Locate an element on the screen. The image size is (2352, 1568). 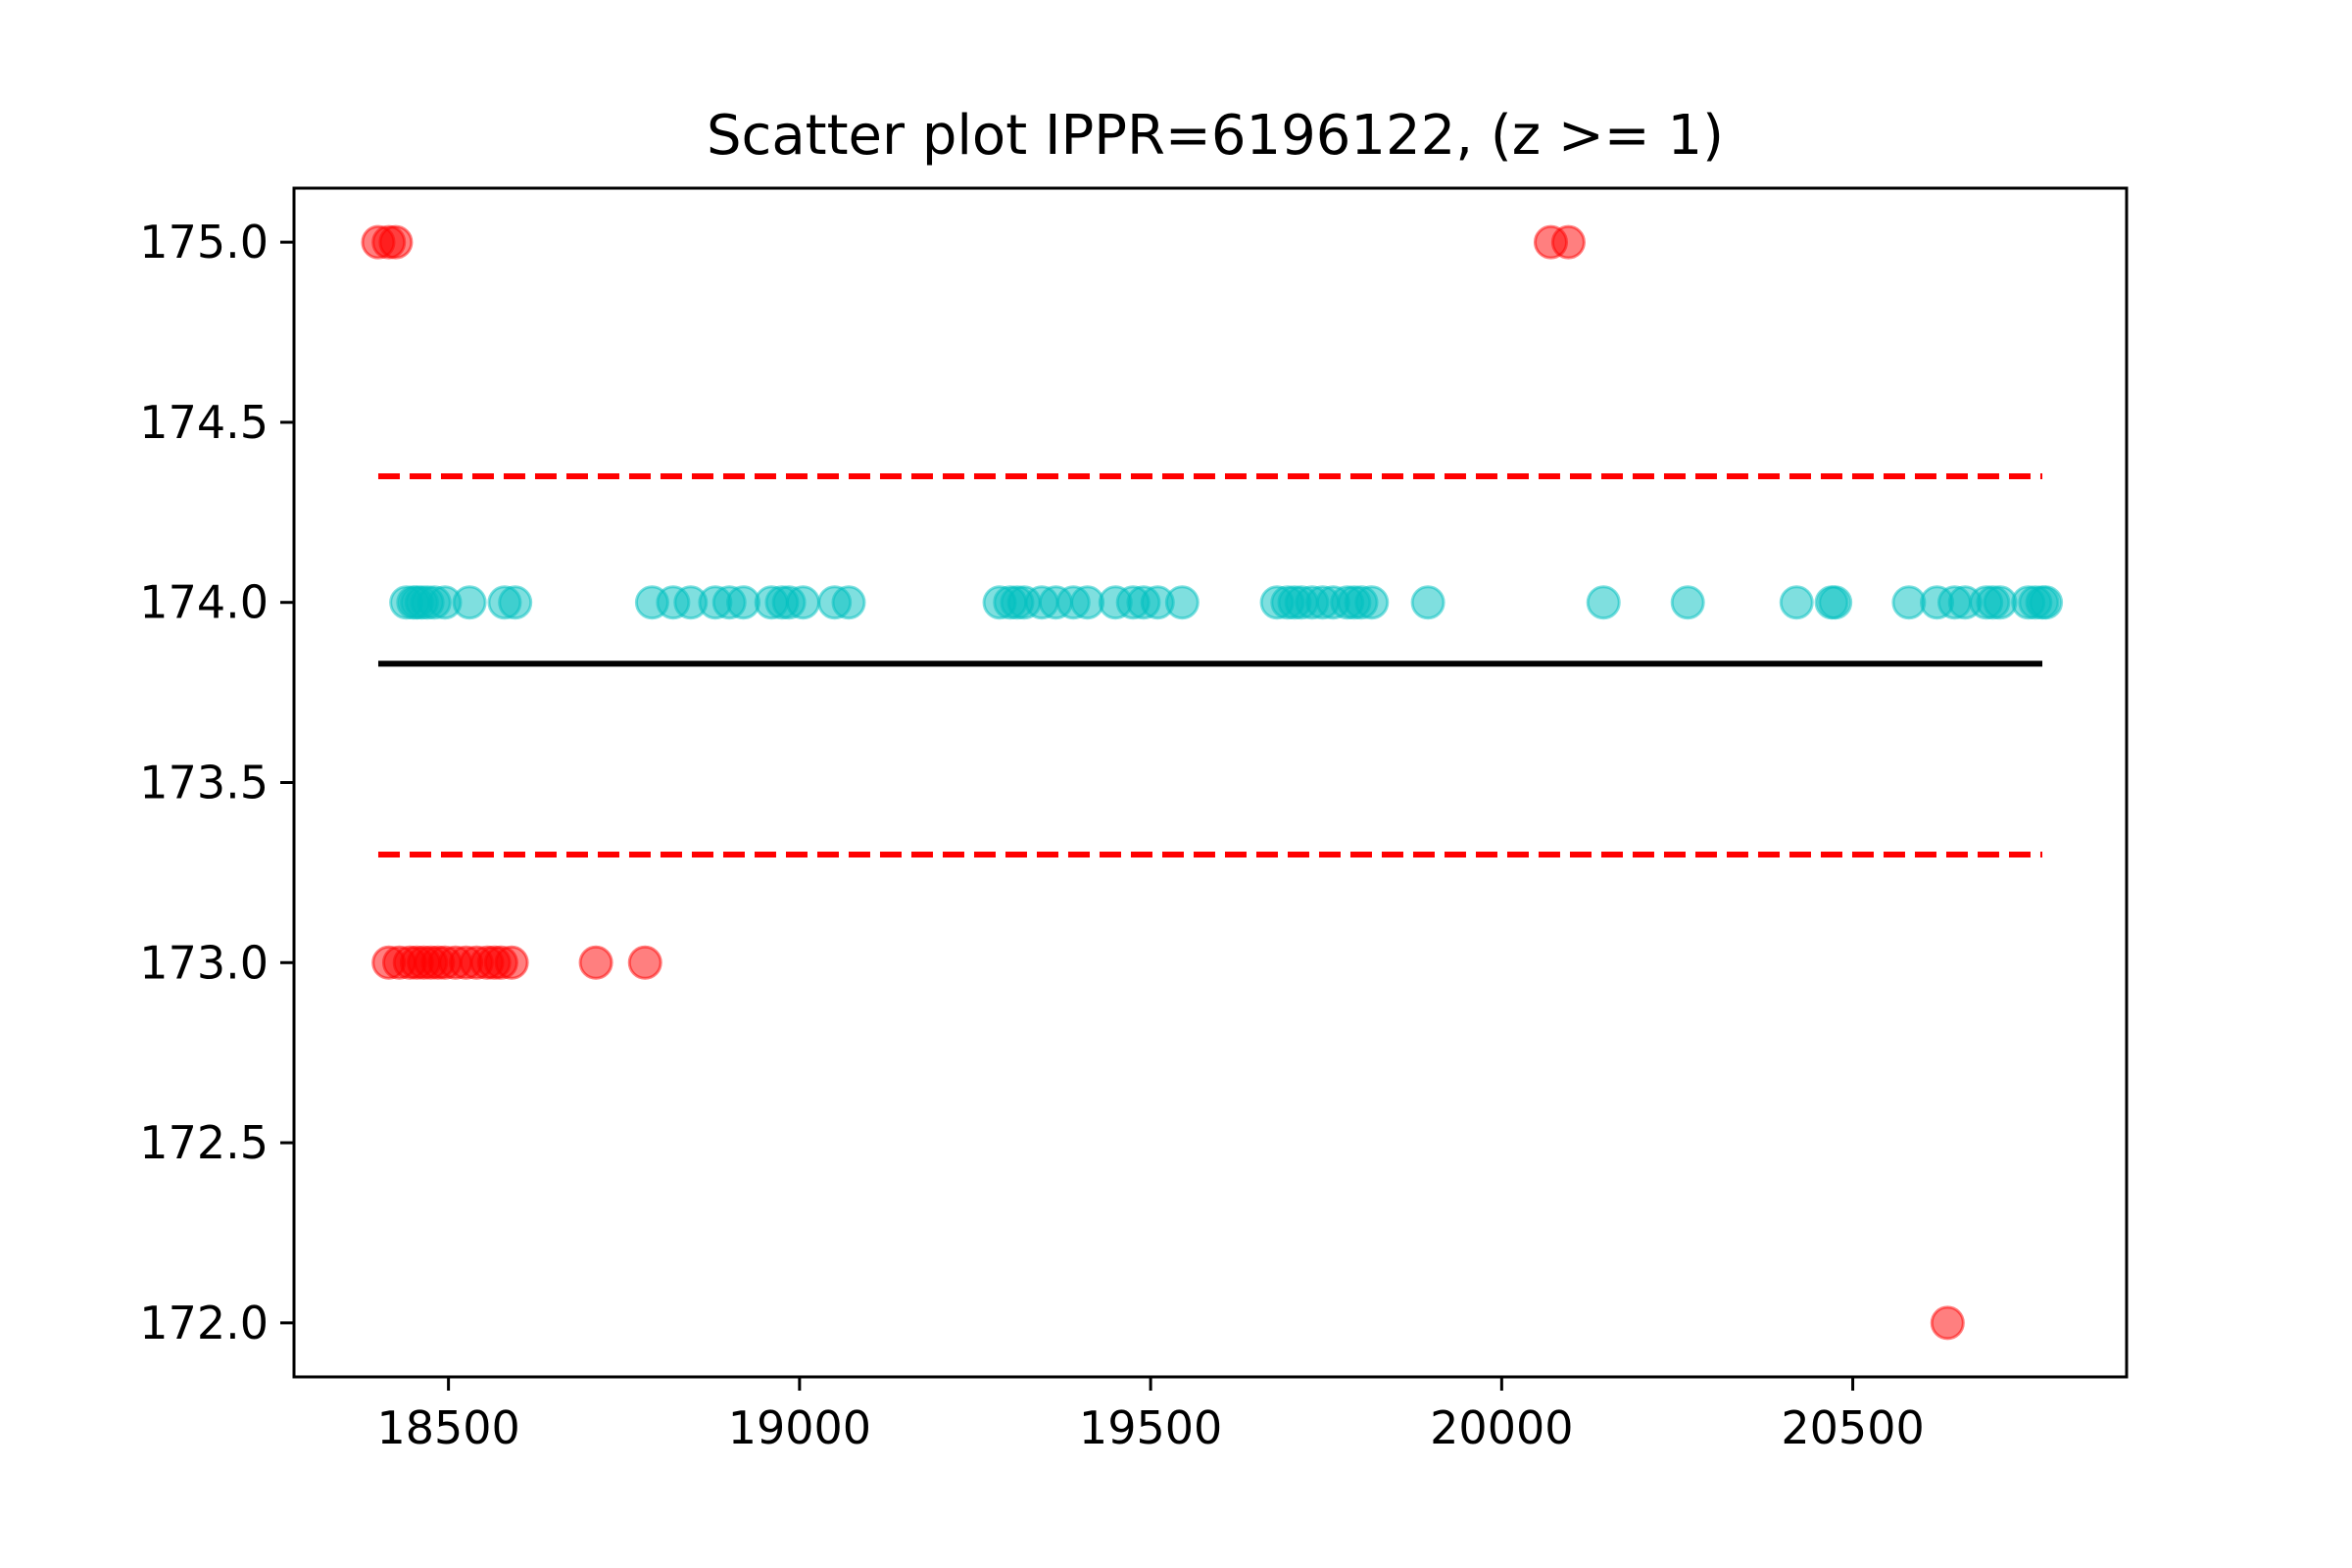
x-tick-label: 20000 is located at coordinates (1501, 1427).